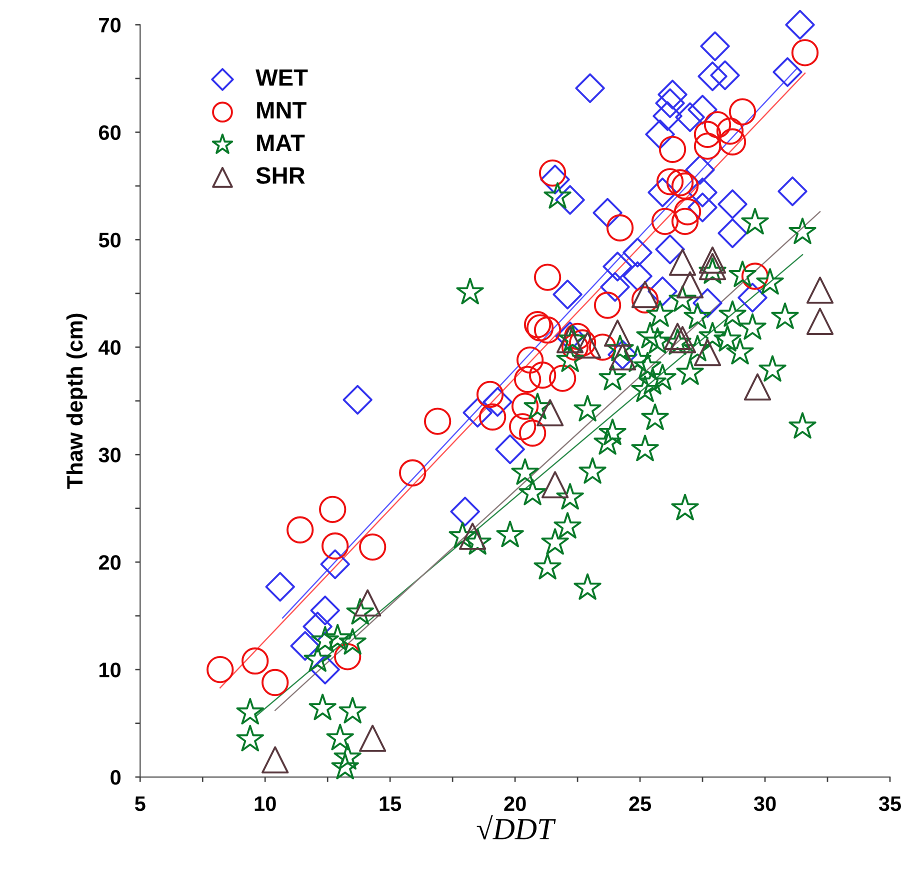  Describe the element at coordinates (109, 132) in the screenshot. I see `y-tick-label: 60` at that location.